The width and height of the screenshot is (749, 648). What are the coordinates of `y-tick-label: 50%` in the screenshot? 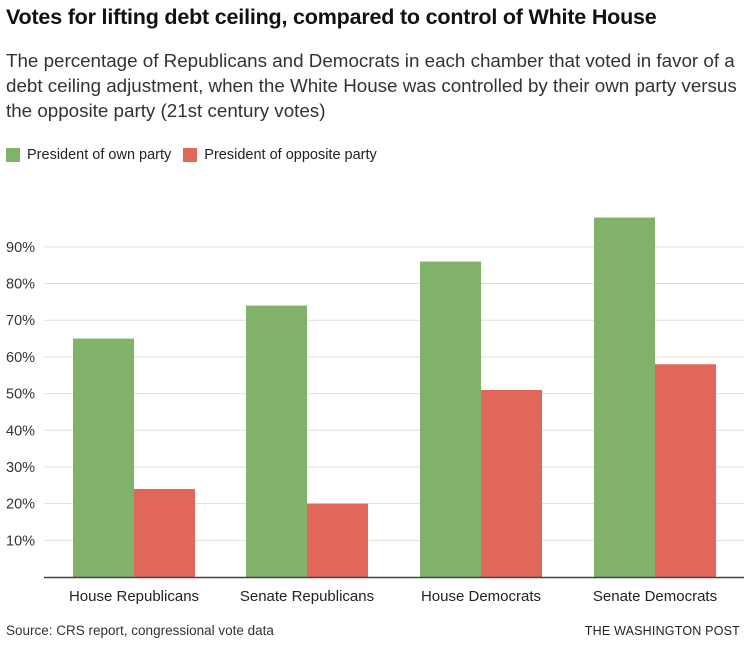 It's located at (20, 395).